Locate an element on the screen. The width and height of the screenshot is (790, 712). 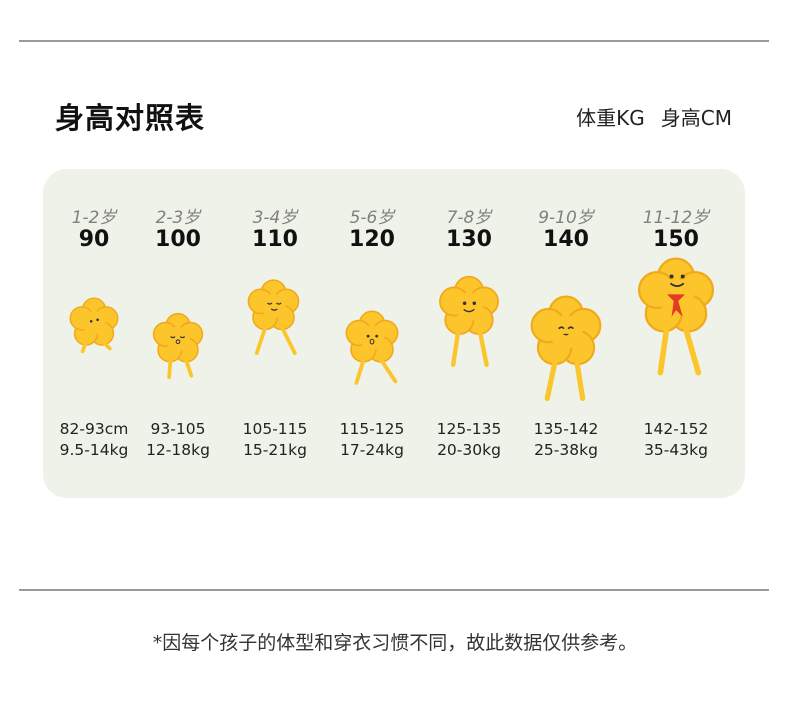
weight-range: 9.5-14kg is located at coordinates (94, 450).